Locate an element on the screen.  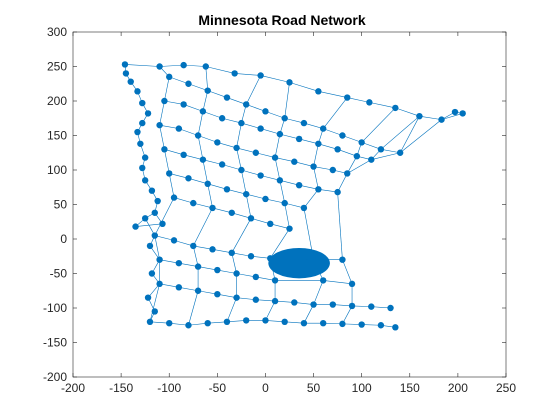
x-tick-label: 200 is located at coordinates (458, 388).